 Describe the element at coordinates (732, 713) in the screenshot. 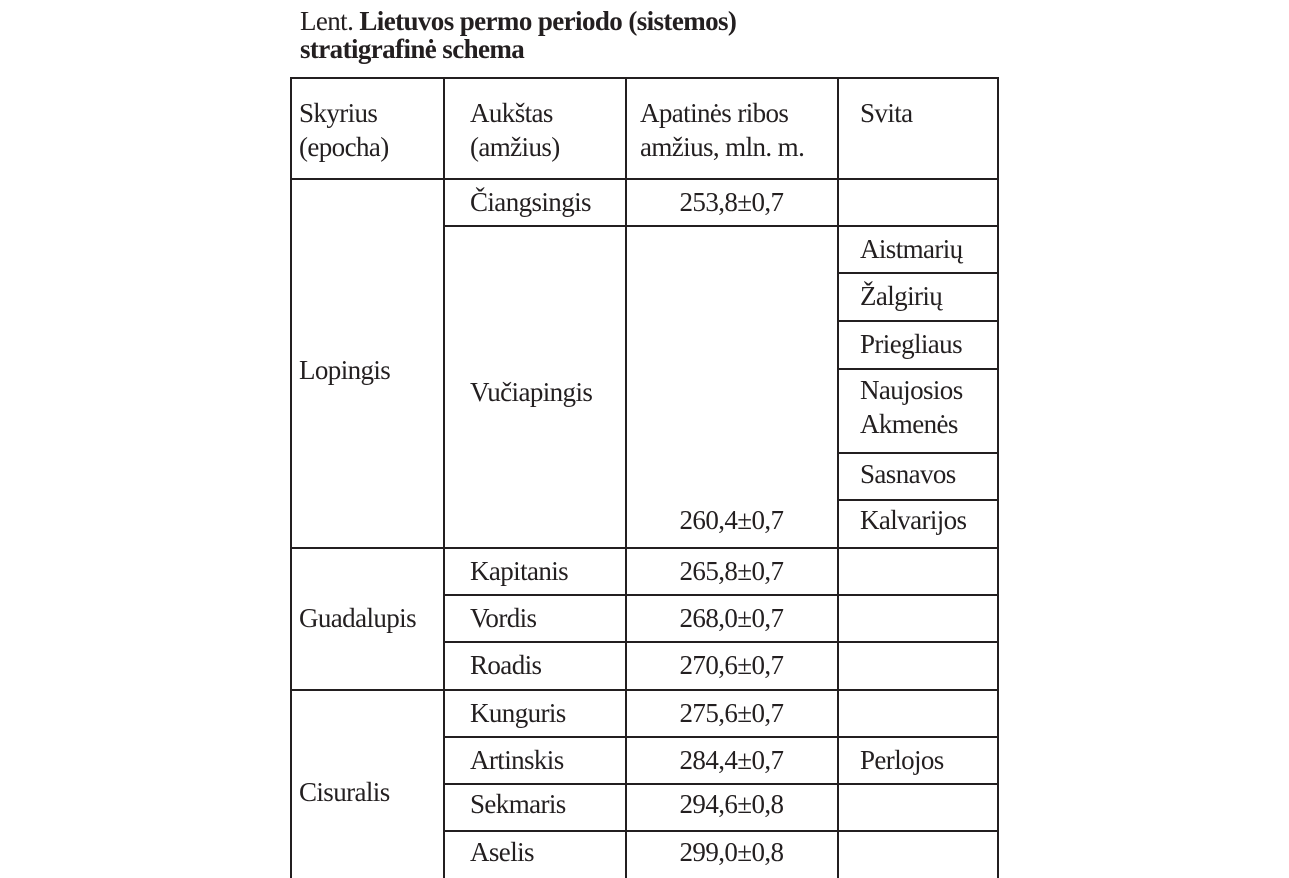

I see `stage-age: 275,6±0,7` at that location.